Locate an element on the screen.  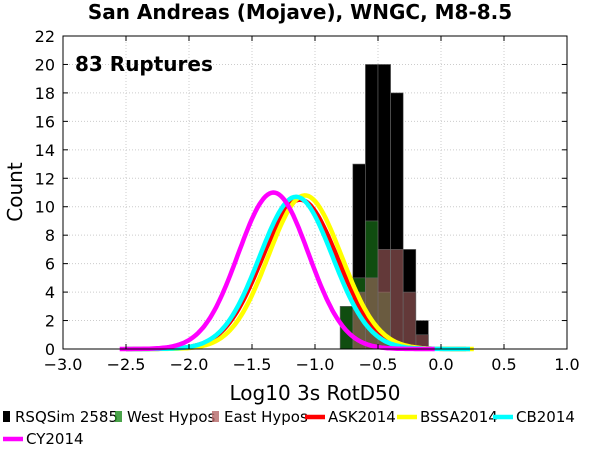
y-tick-label: 14 is located at coordinates (45, 150).